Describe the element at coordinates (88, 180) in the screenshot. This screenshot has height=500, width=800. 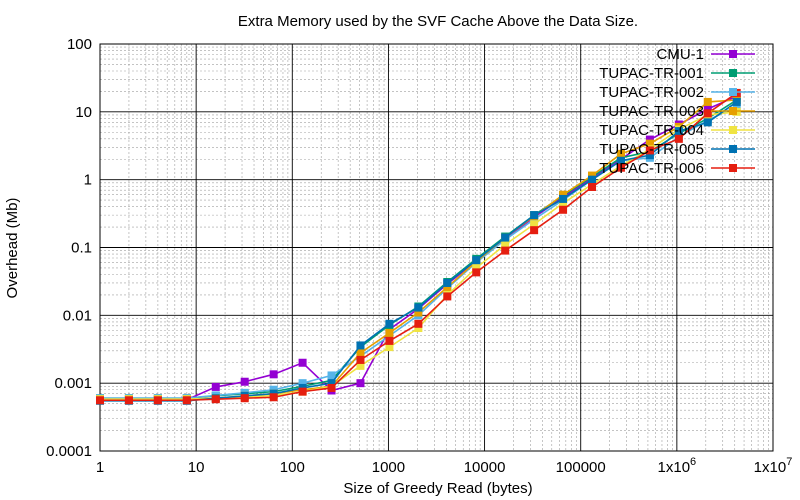
I see `y-tick-label: 1` at that location.